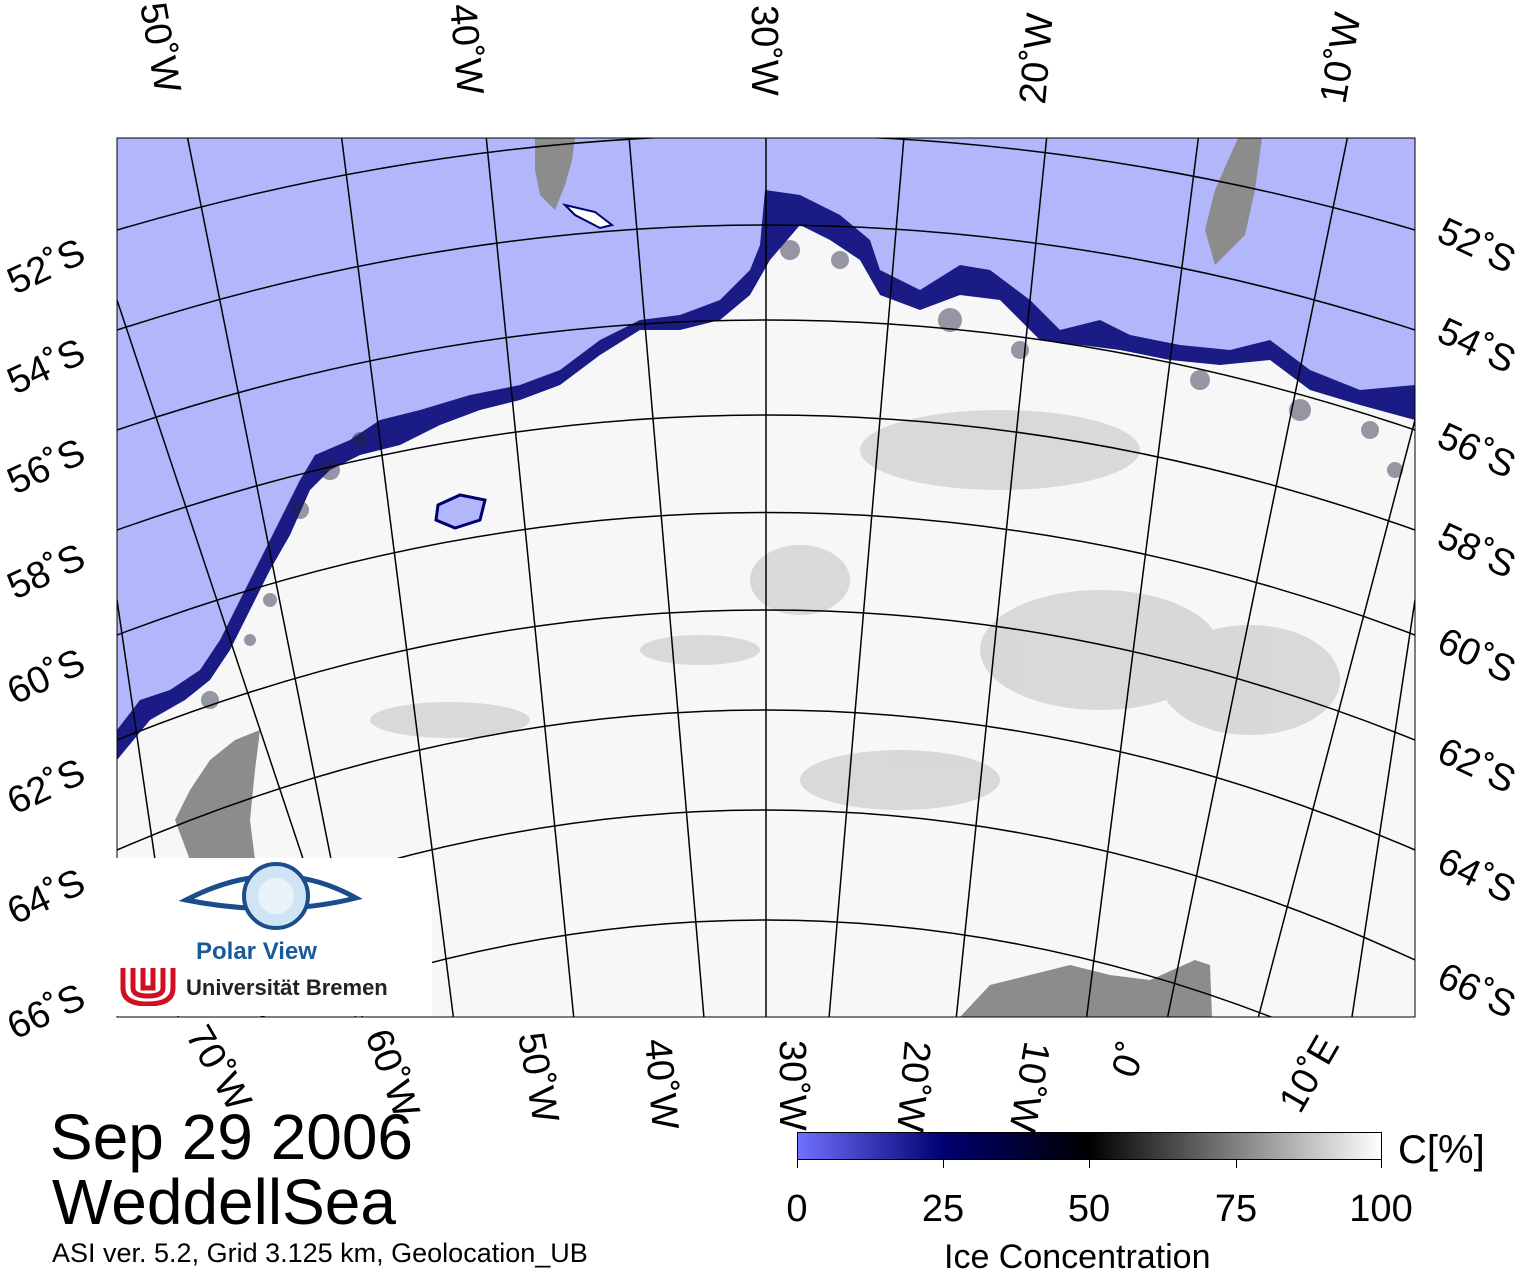  I want to click on right-label: 52˚S, so click(1476, 246).